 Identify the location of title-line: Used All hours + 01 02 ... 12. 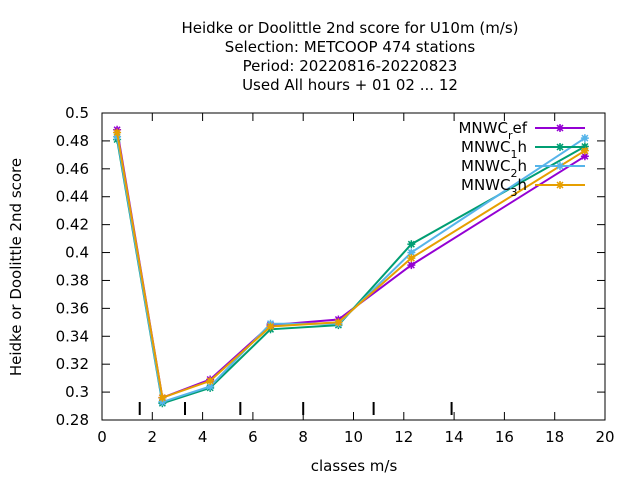
(350, 85).